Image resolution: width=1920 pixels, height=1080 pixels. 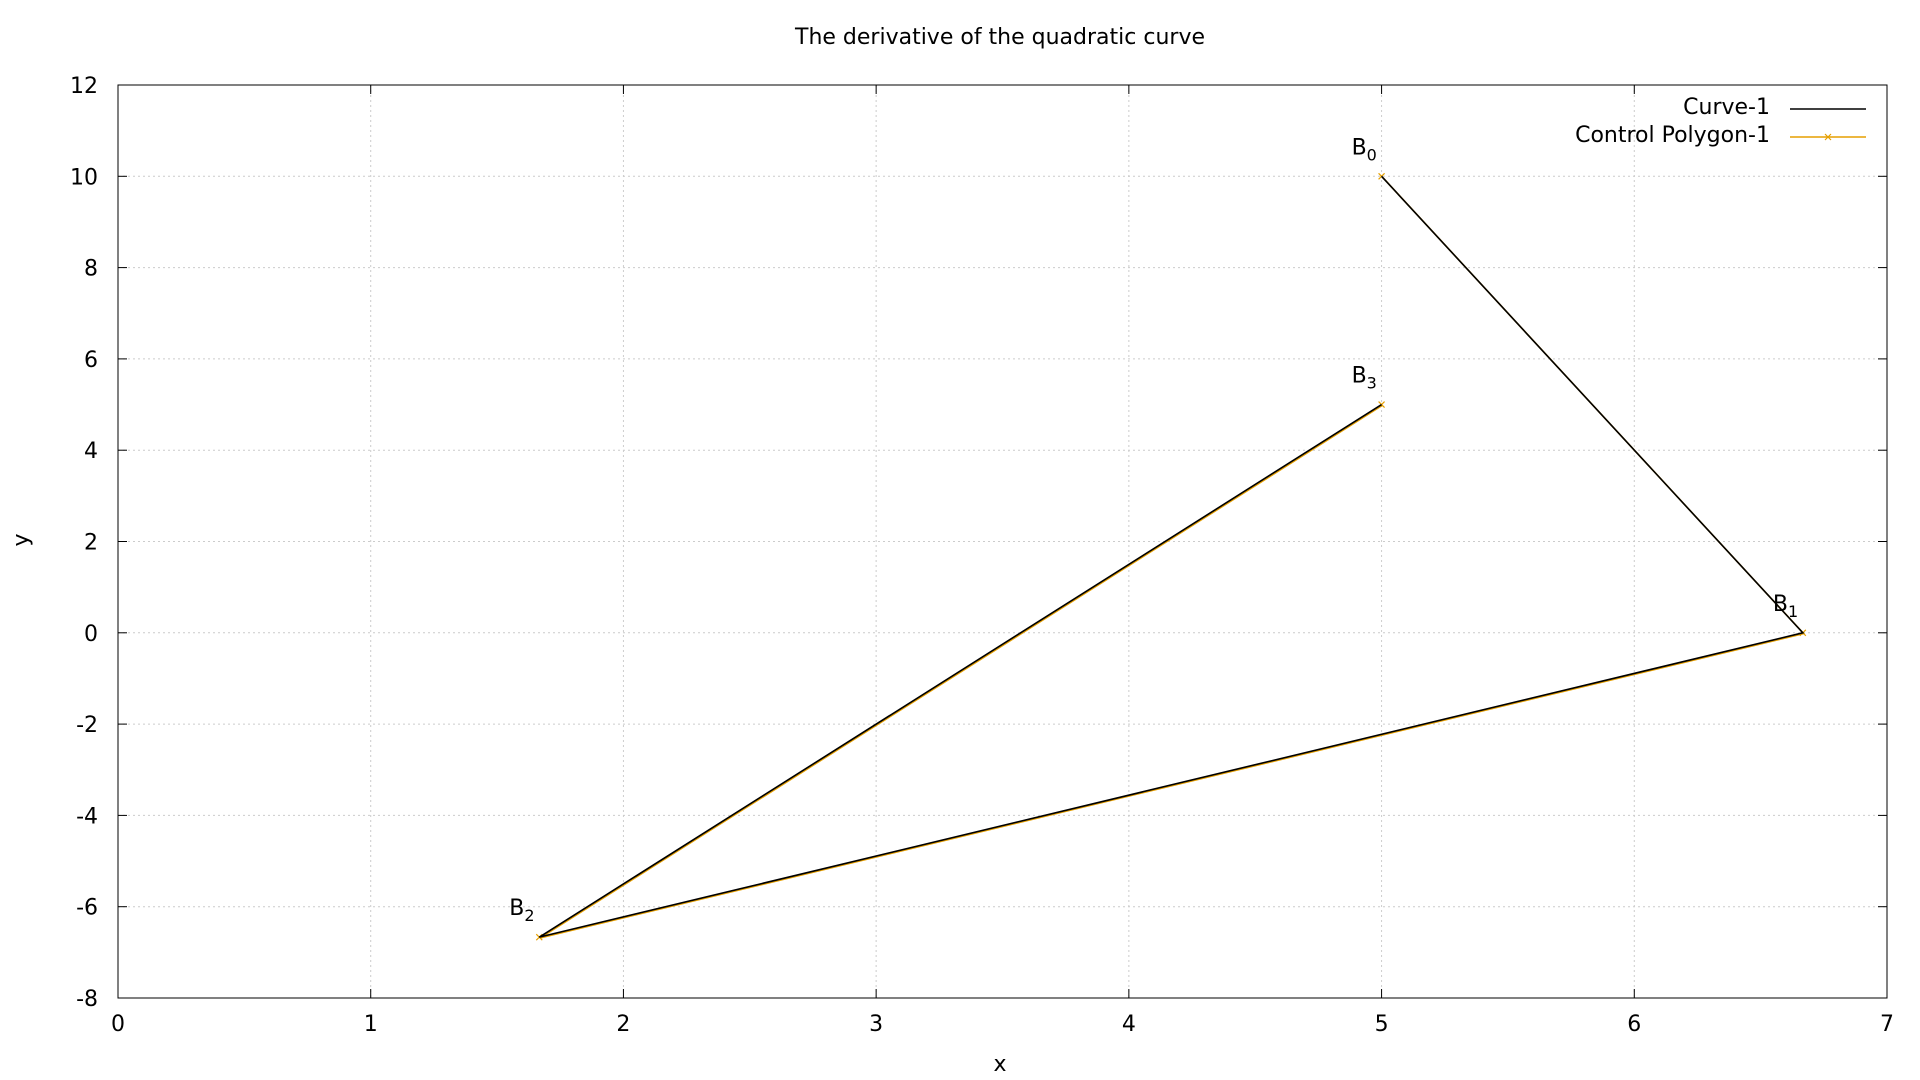 What do you see at coordinates (1720, 121) in the screenshot?
I see `legend: Curve-1 Control Polygon-1` at bounding box center [1720, 121].